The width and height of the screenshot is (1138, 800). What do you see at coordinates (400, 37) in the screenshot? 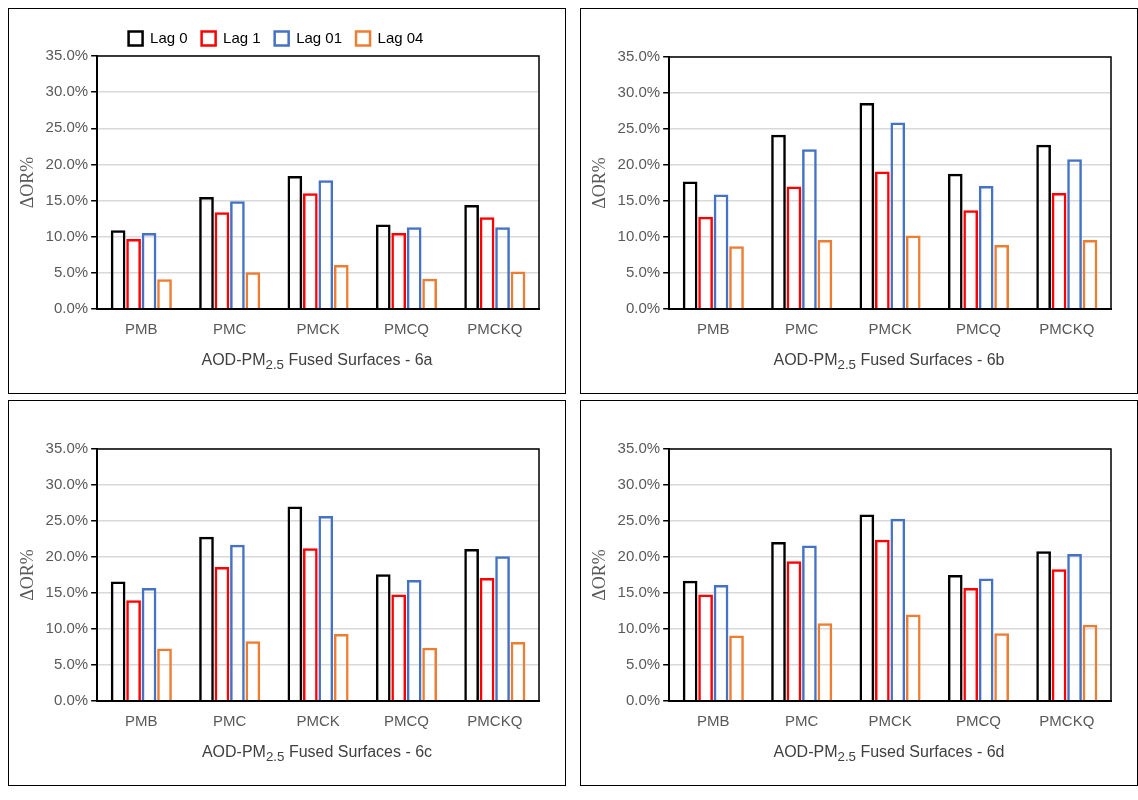
I see `legend-label: Lag 04` at bounding box center [400, 37].